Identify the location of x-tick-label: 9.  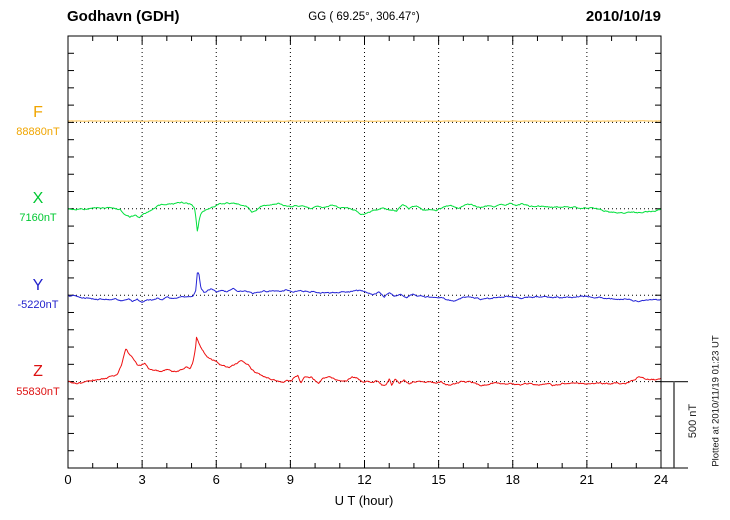
(290, 479).